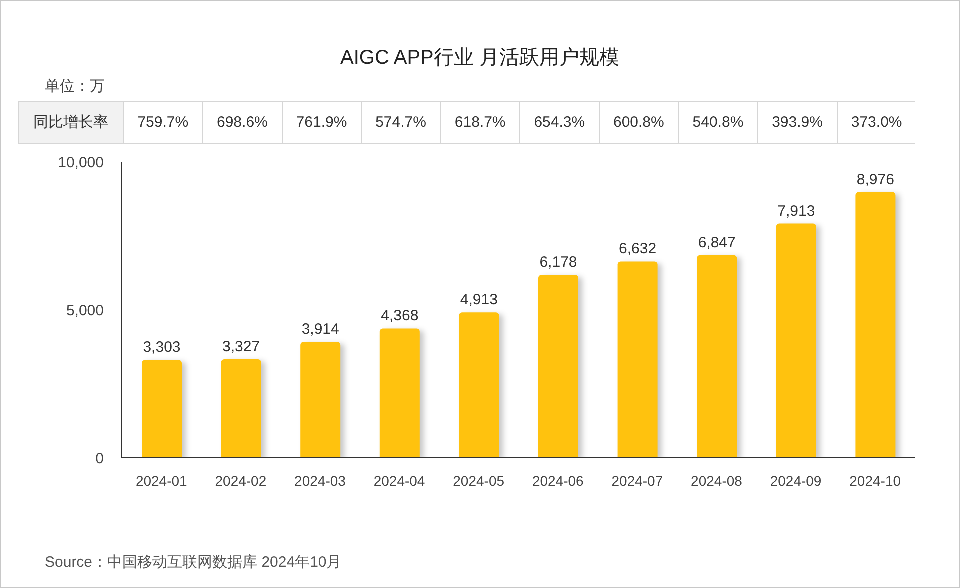 Image resolution: width=960 pixels, height=588 pixels. Describe the element at coordinates (400, 480) in the screenshot. I see `x-tick-label: 2024-04` at that location.